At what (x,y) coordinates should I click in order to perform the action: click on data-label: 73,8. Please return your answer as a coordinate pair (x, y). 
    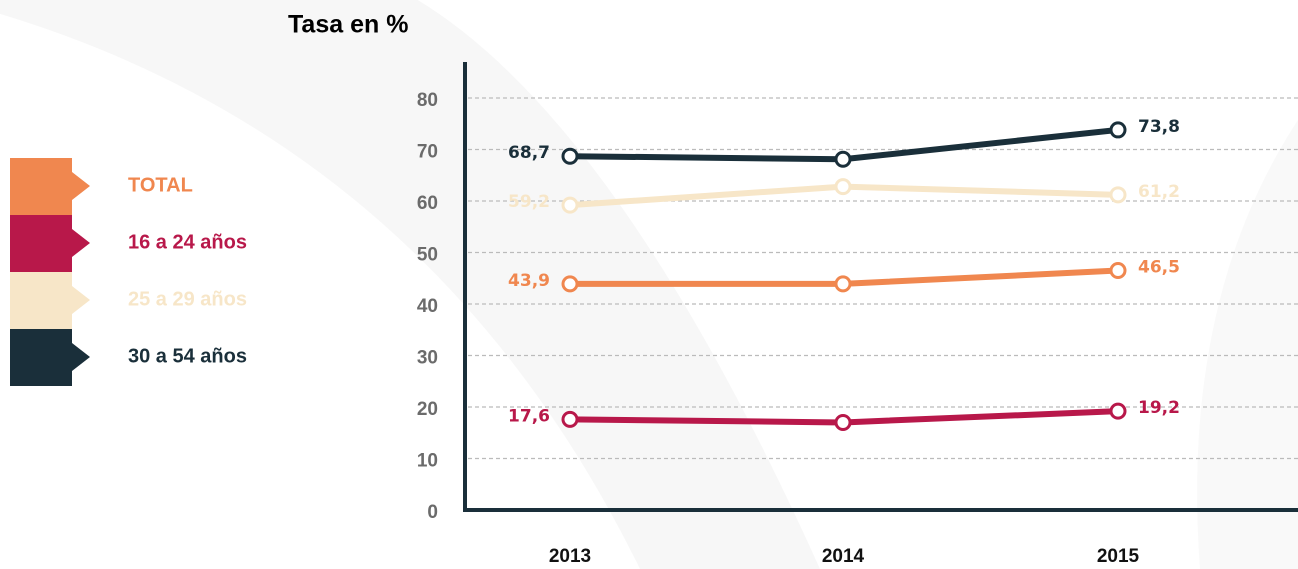
    Looking at the image, I should click on (1159, 127).